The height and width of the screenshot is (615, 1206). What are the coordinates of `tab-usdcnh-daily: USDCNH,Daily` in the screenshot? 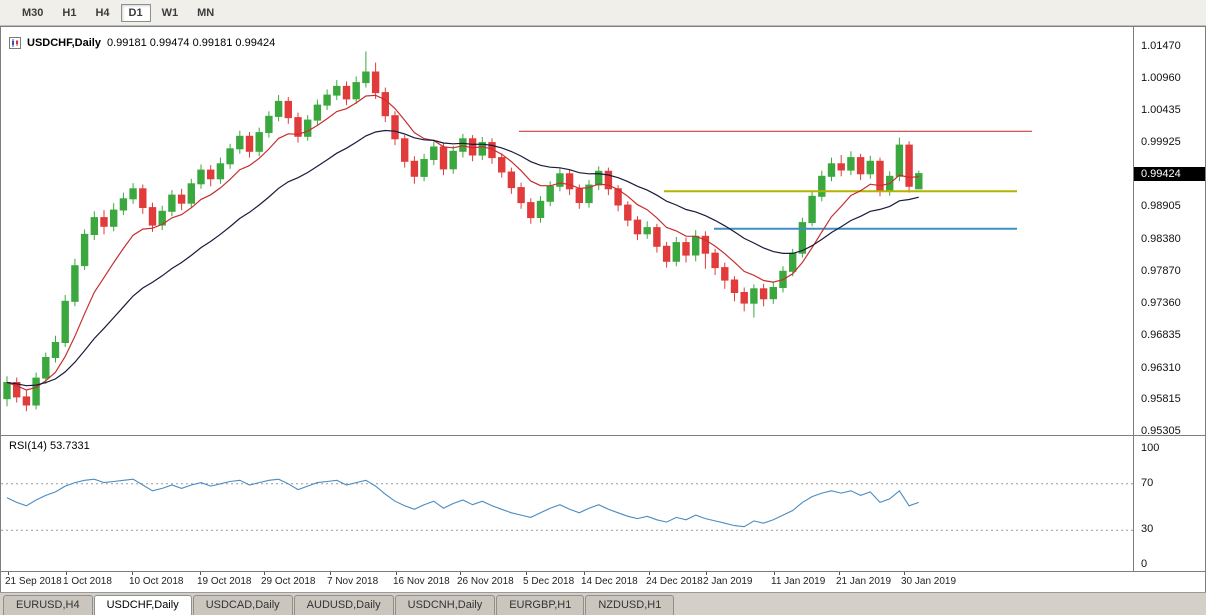 It's located at (445, 605).